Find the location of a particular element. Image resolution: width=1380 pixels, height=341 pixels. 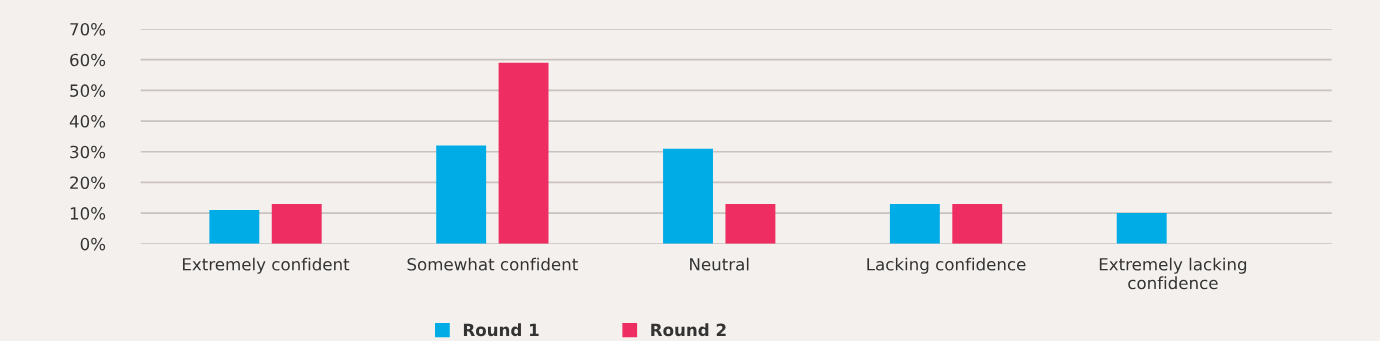

x-tick-label: Extremely lacking confidence is located at coordinates (1173, 273).